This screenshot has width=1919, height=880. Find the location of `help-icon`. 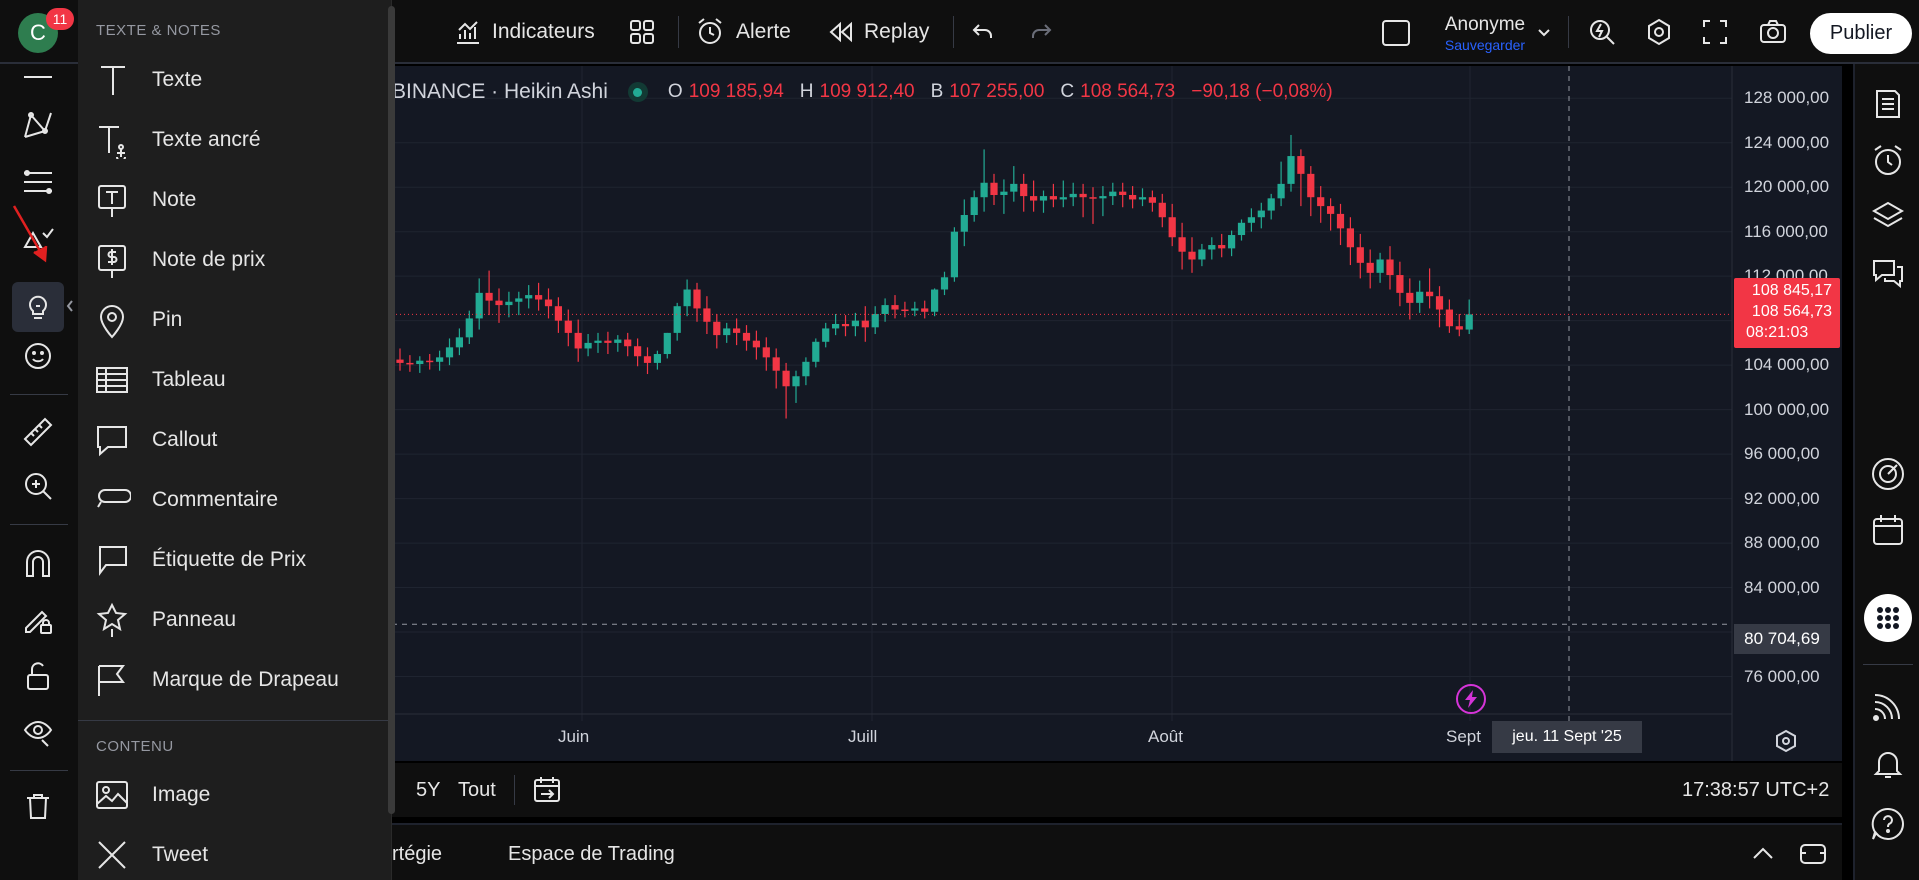

help-icon is located at coordinates (1887, 823).